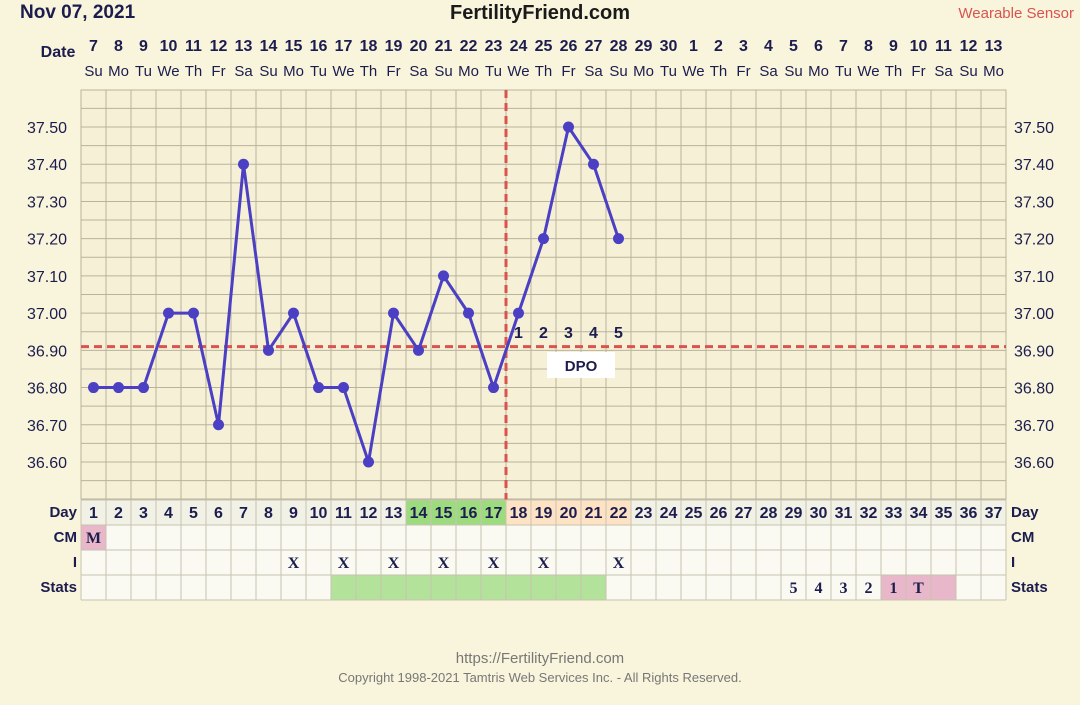  What do you see at coordinates (1034, 426) in the screenshot?
I see `y-tick-label-right: 36.70` at bounding box center [1034, 426].